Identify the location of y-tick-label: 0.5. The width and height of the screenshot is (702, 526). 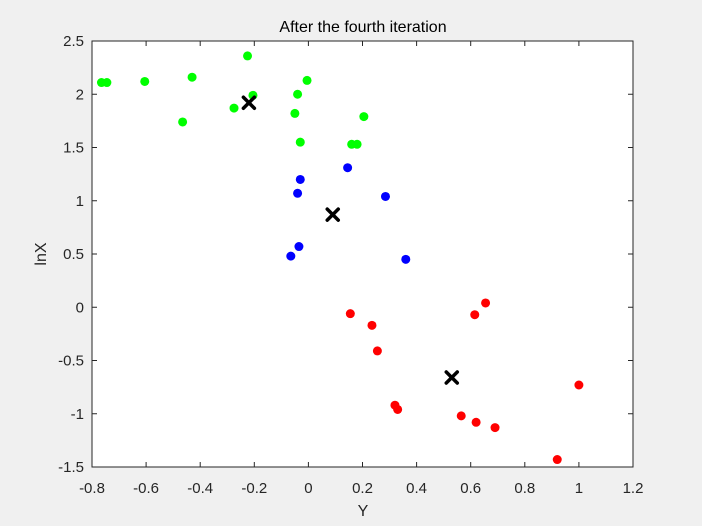
(73, 254).